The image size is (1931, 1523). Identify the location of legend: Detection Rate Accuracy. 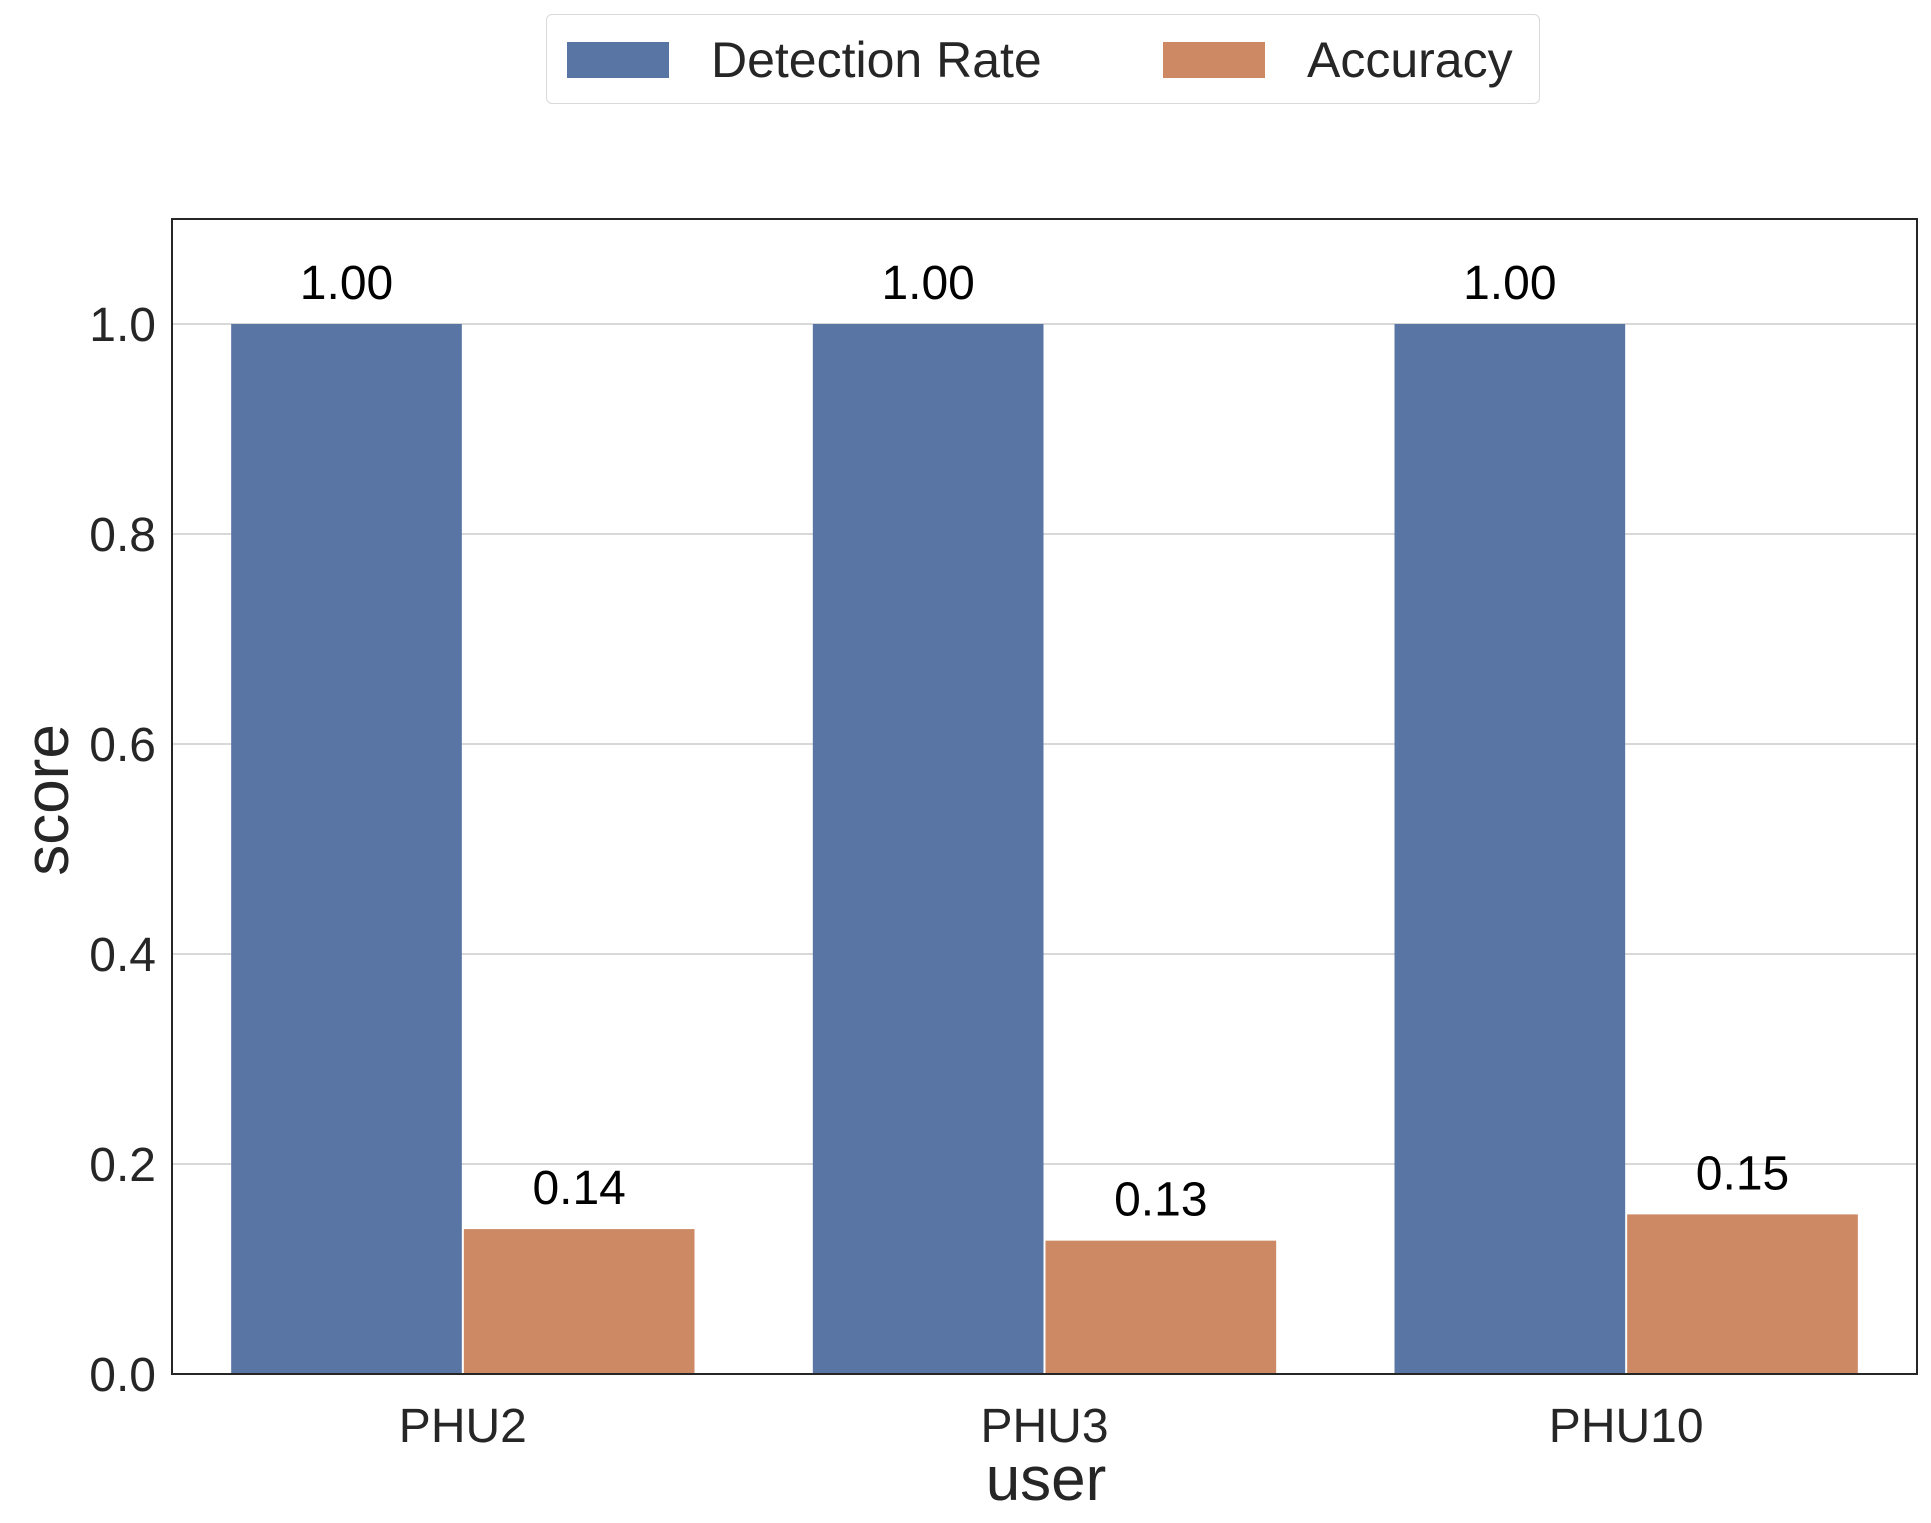
(1043, 59).